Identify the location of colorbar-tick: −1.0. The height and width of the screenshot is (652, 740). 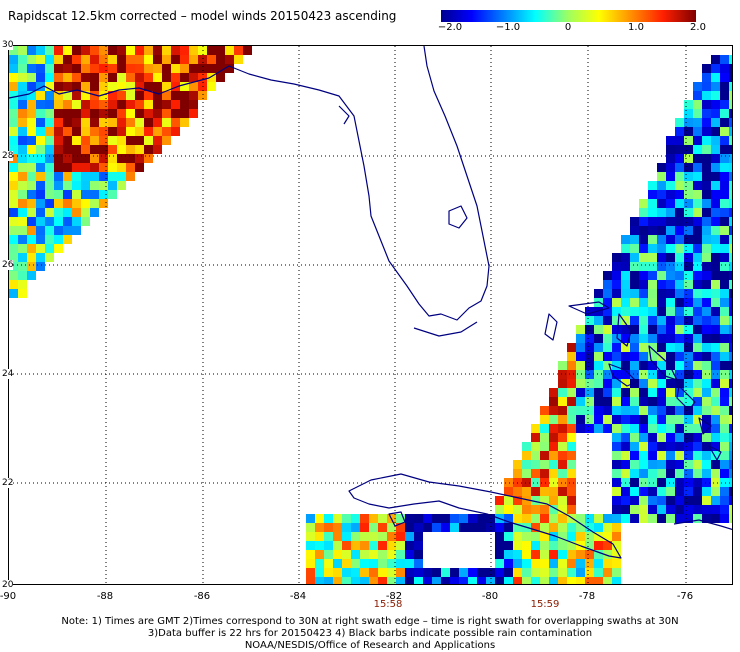
(508, 27).